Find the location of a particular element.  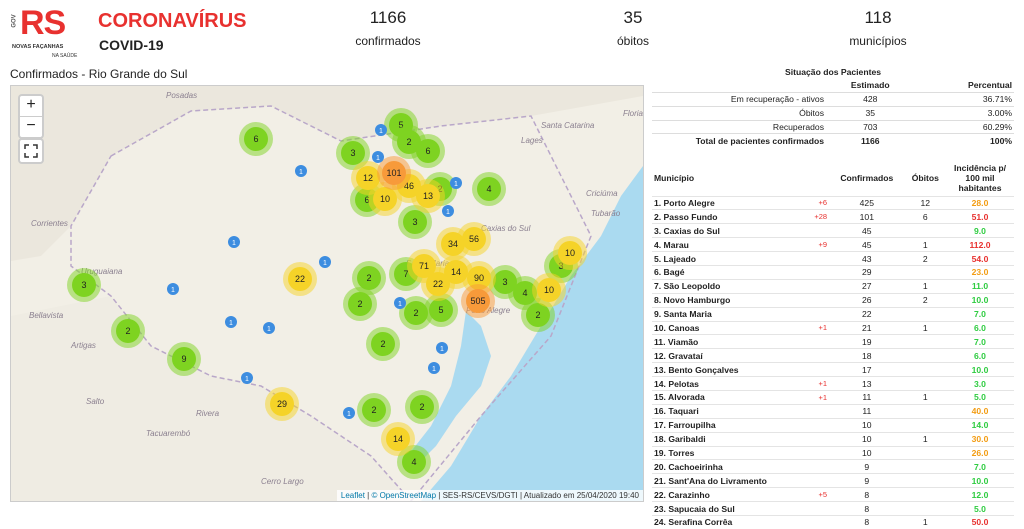

fullscreen-icon is located at coordinates (31, 151).